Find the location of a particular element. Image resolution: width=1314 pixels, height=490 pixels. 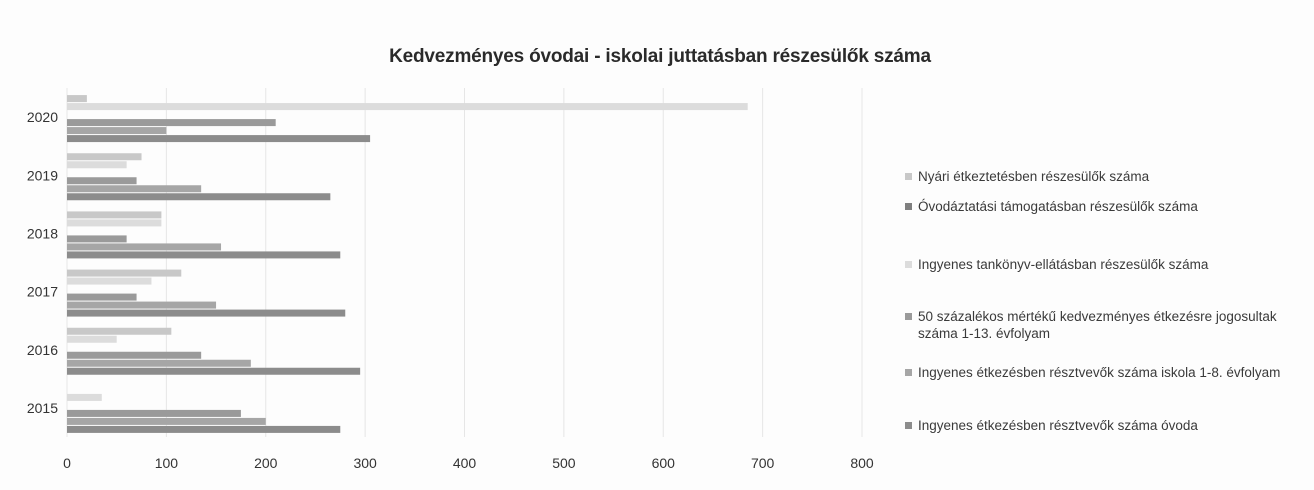

y-tick-label: 2016 is located at coordinates (42, 350).